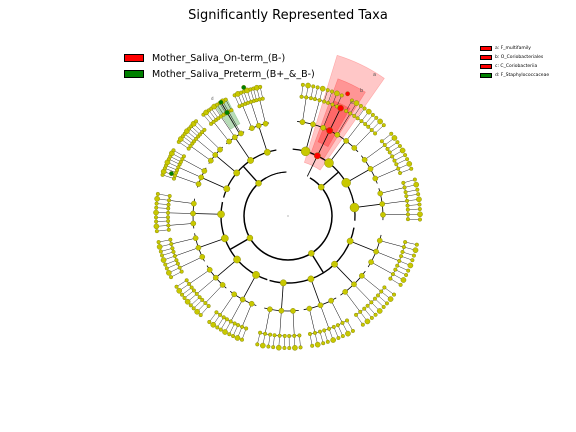 Image resolution: width=576 pixels, height=432 pixels. What do you see at coordinates (288, 15) in the screenshot?
I see `figure-title: Significantly Represented Taxa` at bounding box center [288, 15].